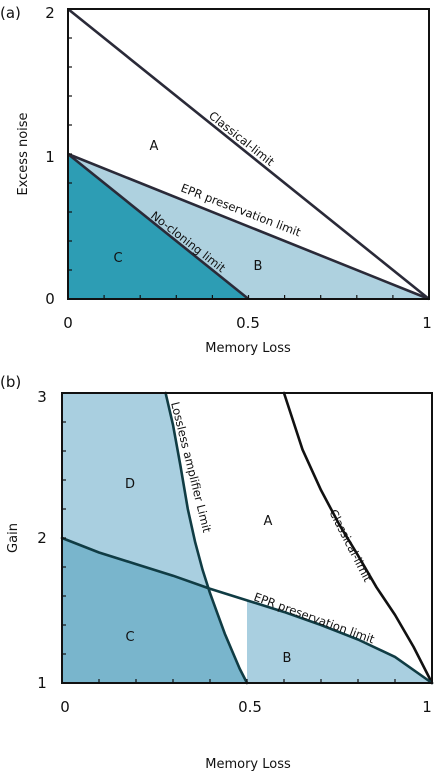 This screenshot has height=776, width=436. What do you see at coordinates (158, 226) in the screenshot?
I see `panel-a-no-cloning-limit-line` at bounding box center [158, 226].